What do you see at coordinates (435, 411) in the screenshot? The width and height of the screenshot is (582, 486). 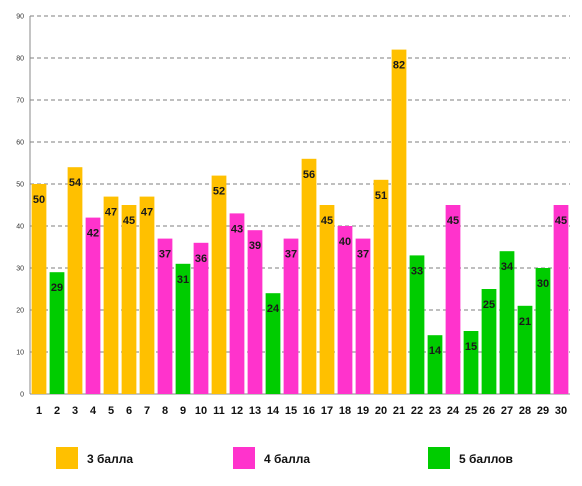 I see `x-tick-label: 23` at bounding box center [435, 411].